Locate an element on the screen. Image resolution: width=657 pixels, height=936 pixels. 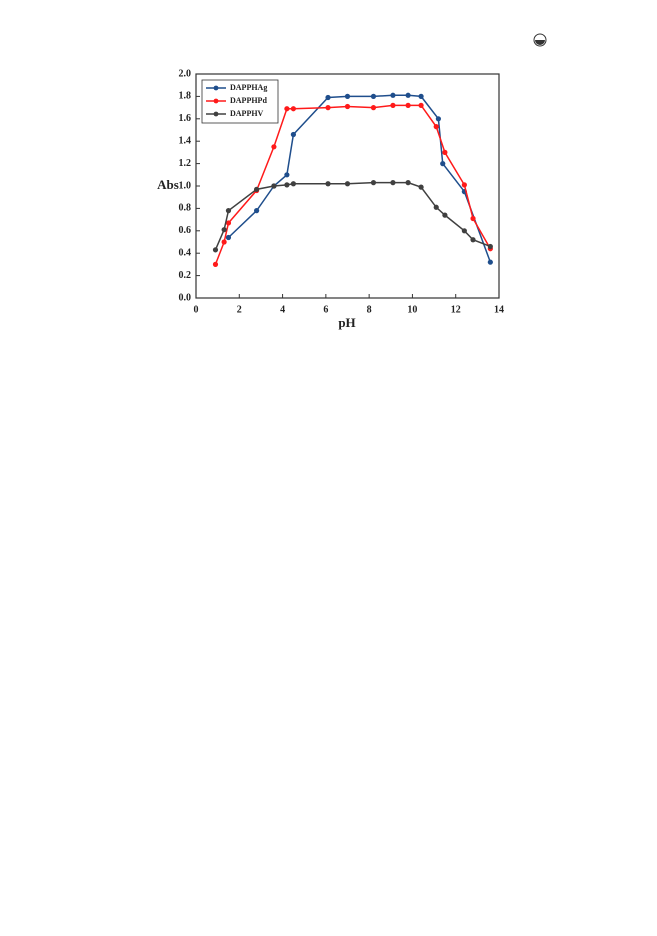
x-tick-label: 14 is located at coordinates (499, 309).